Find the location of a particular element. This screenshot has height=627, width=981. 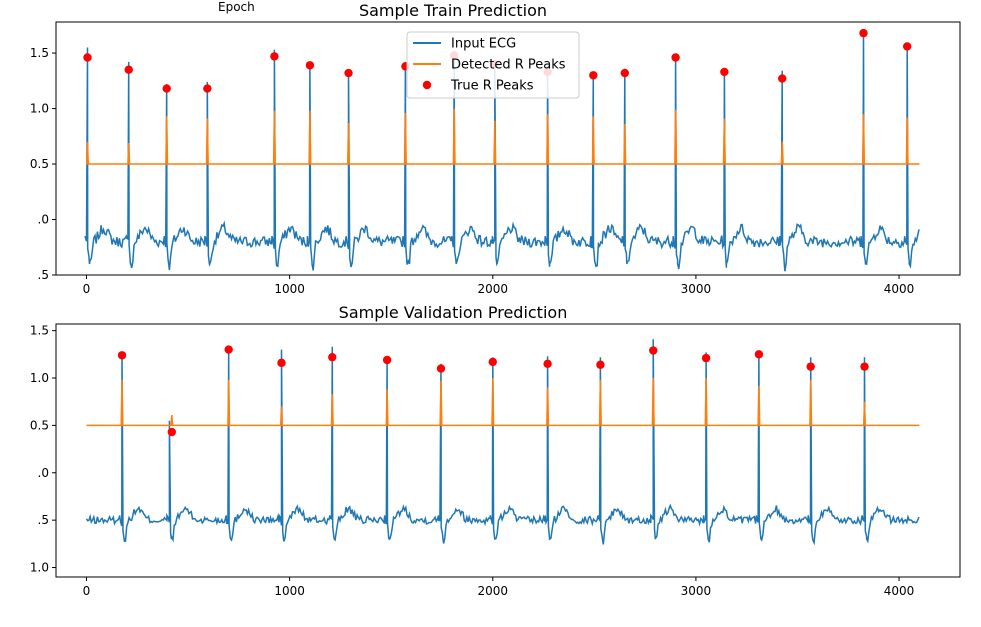

chart-title: Sample Train Prediction is located at coordinates (453, 10).